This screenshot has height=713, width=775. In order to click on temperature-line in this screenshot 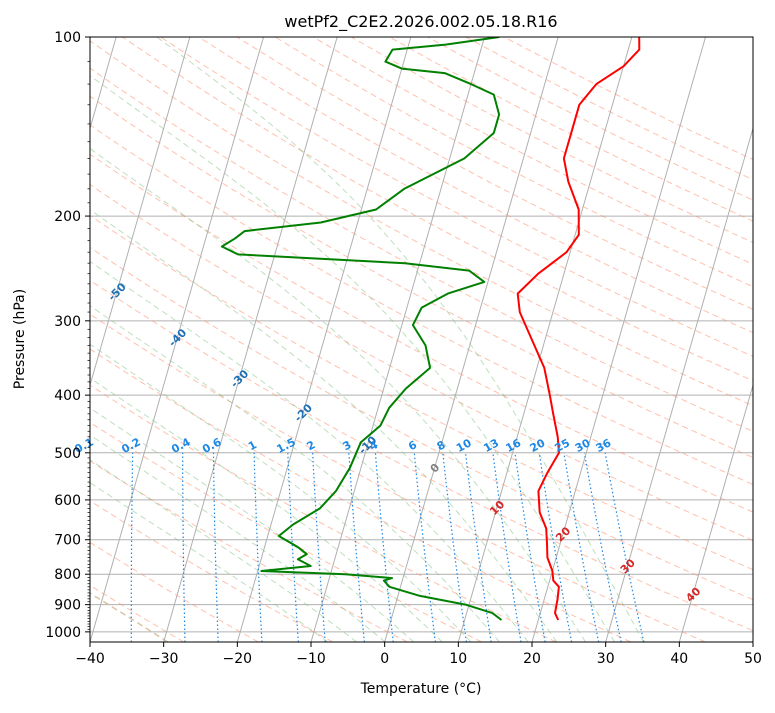, I will do `click(579, 328)`.